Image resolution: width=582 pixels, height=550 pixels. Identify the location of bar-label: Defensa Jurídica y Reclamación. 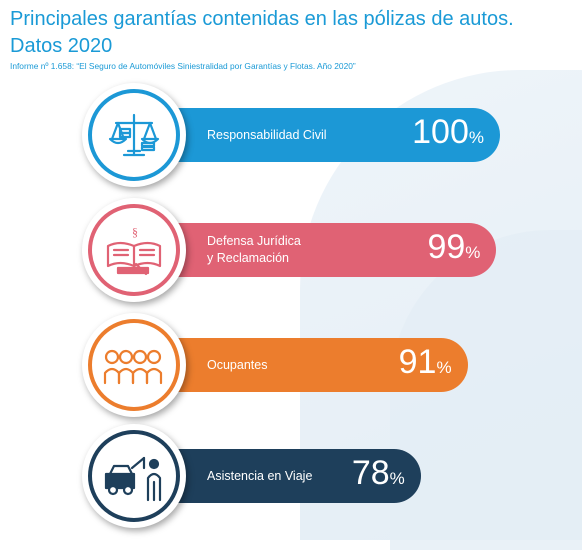
(254, 249).